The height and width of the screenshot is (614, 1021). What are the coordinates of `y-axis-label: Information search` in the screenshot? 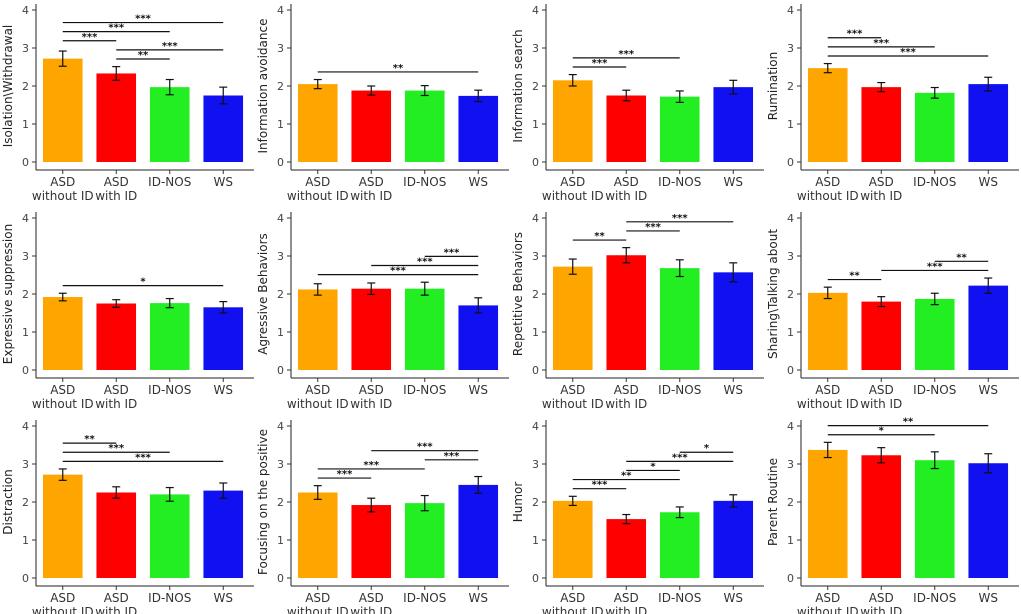 It's located at (518, 85).